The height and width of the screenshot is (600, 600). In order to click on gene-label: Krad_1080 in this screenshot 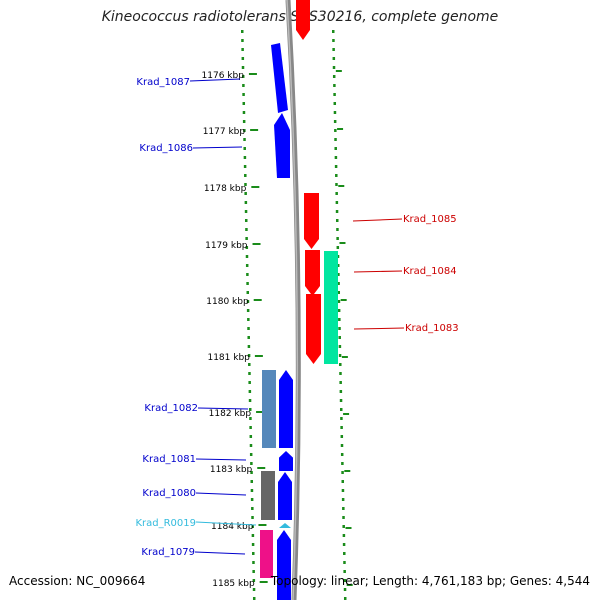, I will do `click(169, 493)`.